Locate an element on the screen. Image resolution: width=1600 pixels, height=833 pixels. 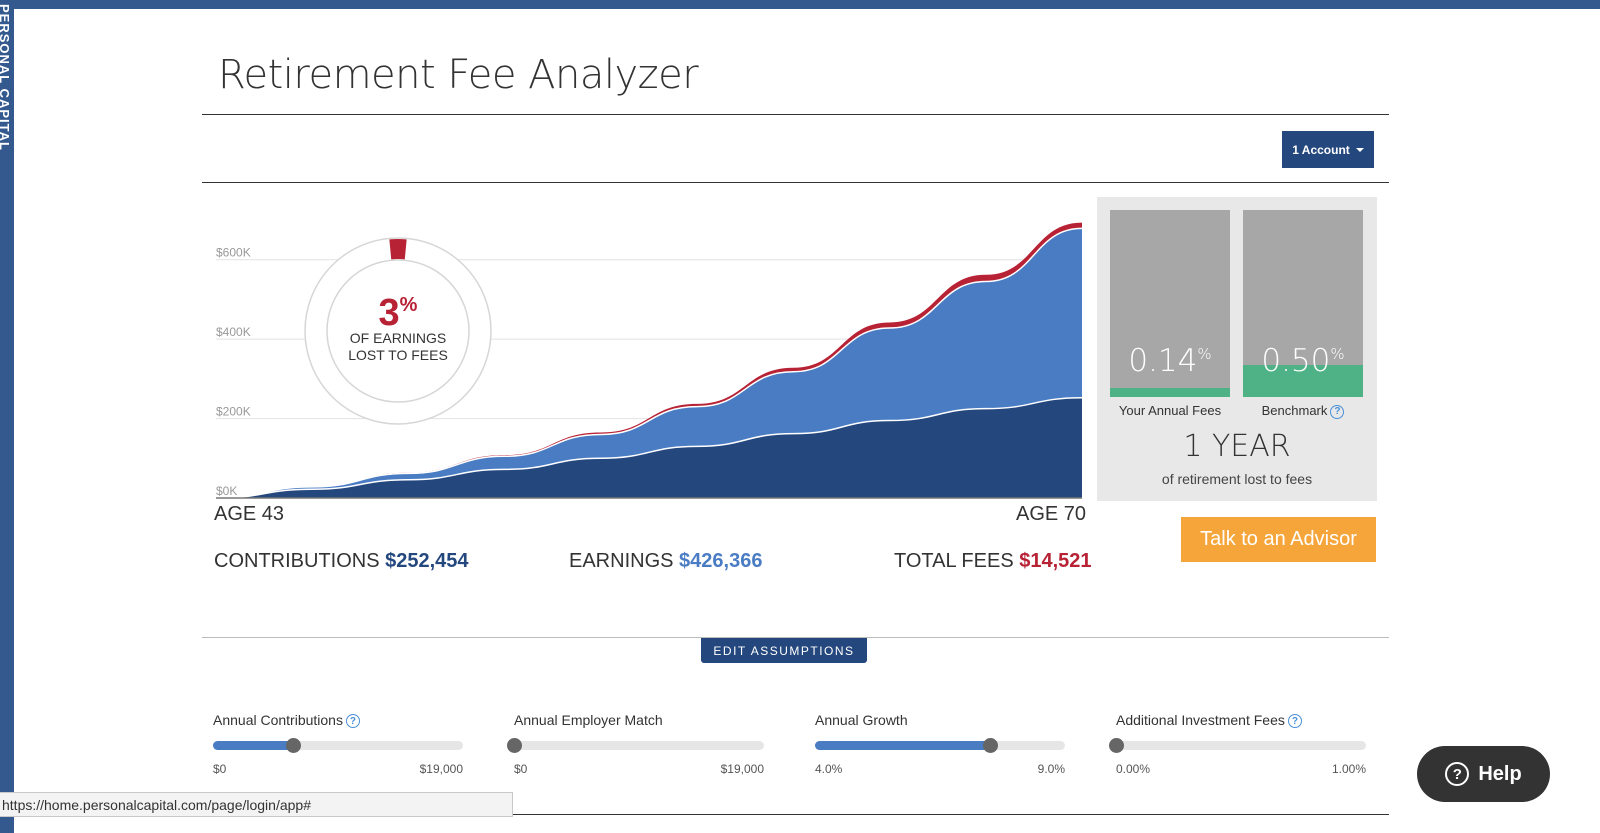
brand-vertical-text: PERSONAL CAPITAL is located at coordinates (6, 77).